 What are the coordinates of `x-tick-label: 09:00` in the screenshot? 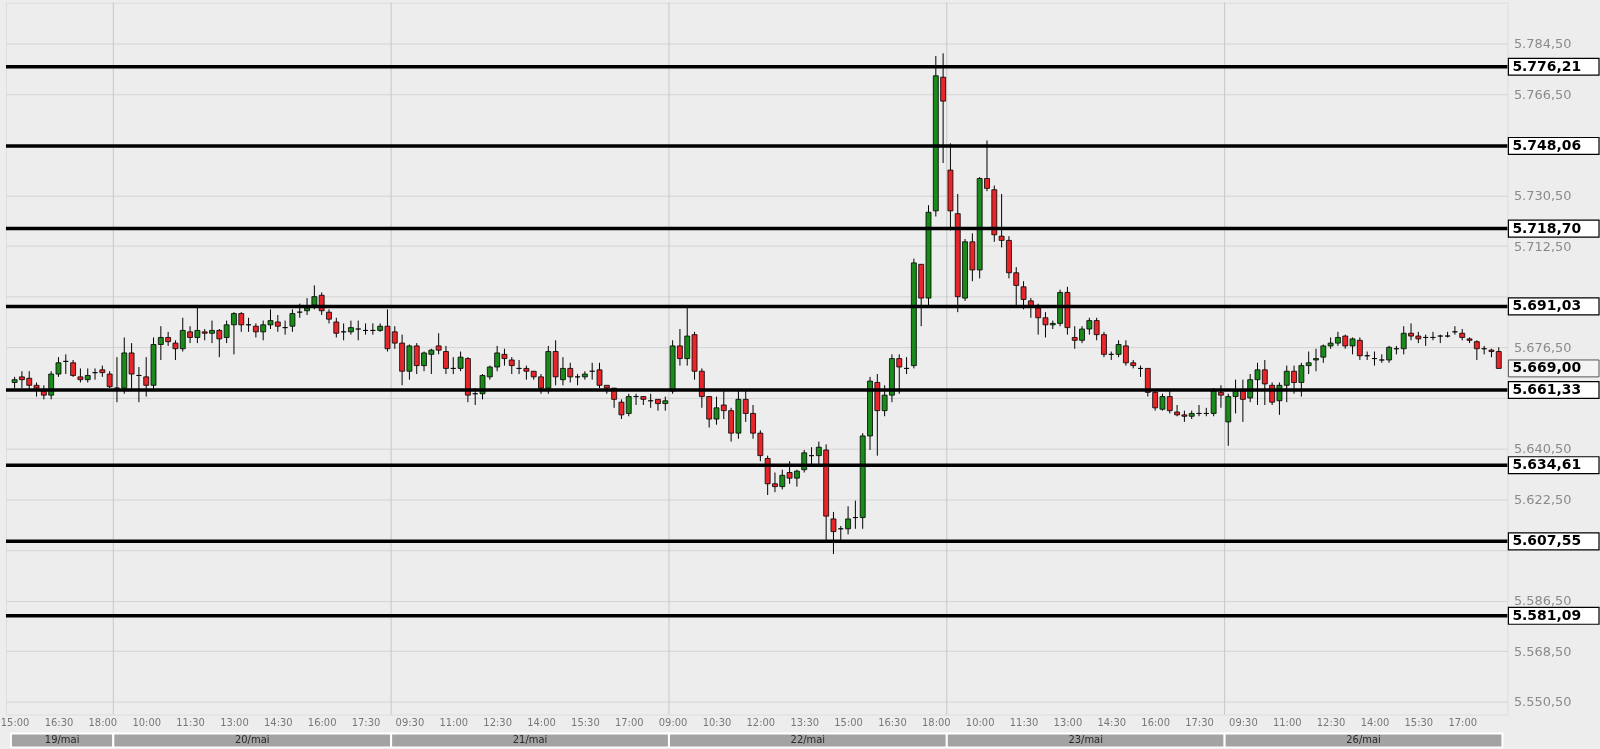 It's located at (673, 722).